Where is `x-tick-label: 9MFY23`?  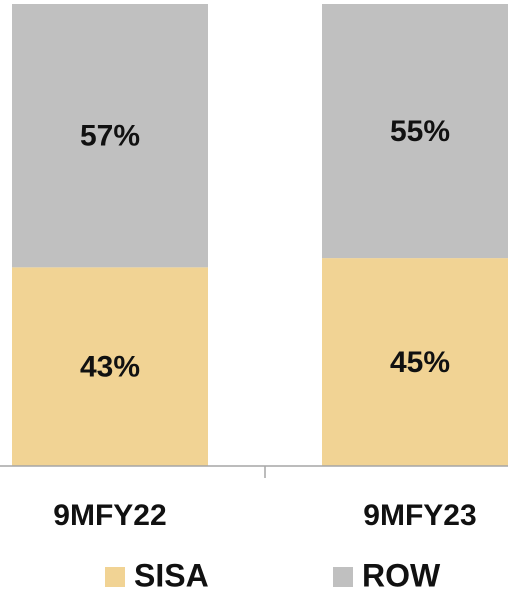
x-tick-label: 9MFY23 is located at coordinates (419, 515).